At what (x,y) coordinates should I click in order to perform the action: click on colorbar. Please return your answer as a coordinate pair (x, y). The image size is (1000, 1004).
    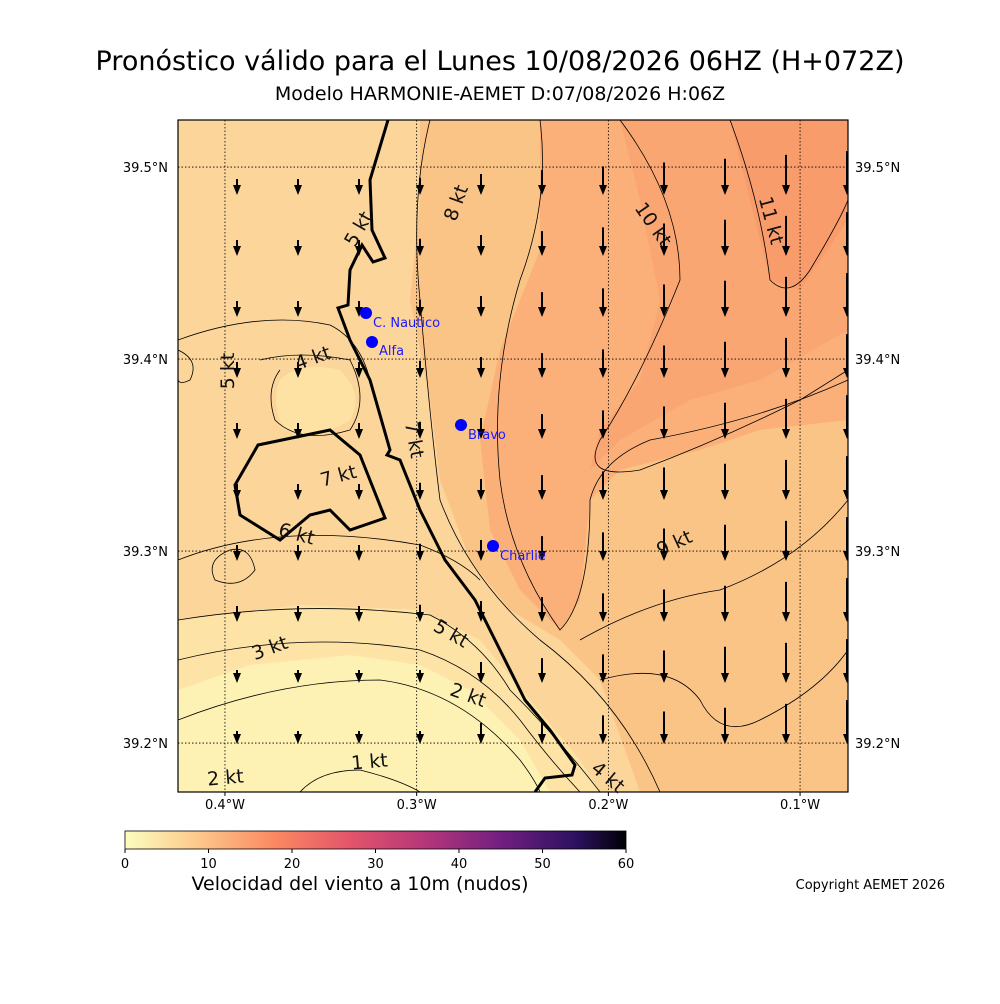
    Looking at the image, I should click on (375, 840).